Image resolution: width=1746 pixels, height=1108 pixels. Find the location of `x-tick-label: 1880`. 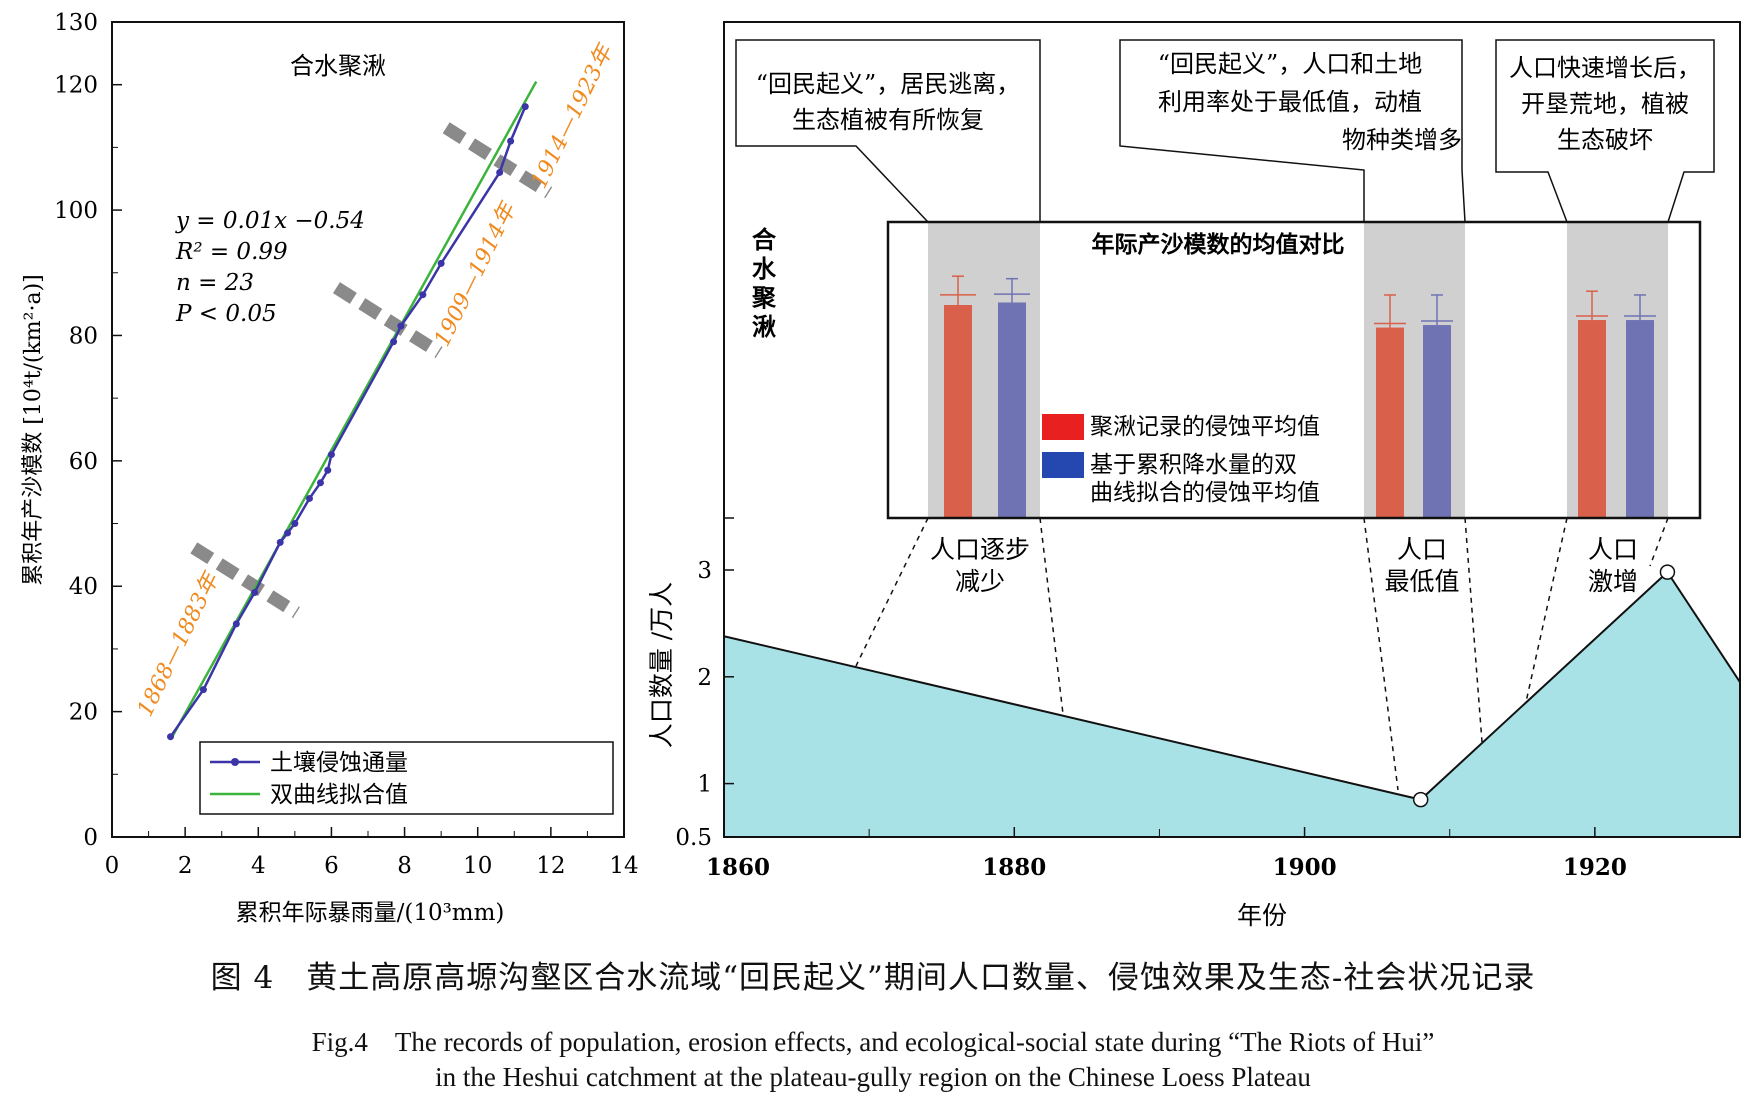

x-tick-label: 1880 is located at coordinates (1014, 867).